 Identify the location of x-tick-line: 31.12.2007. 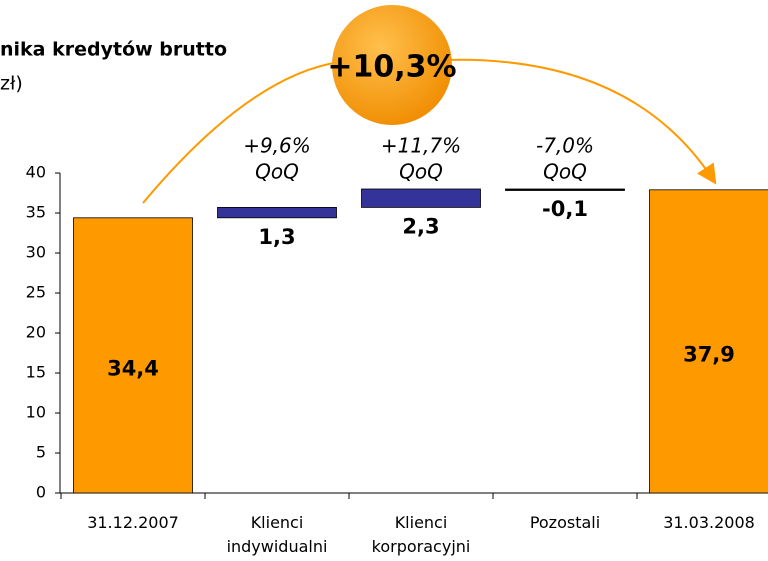
(133, 522).